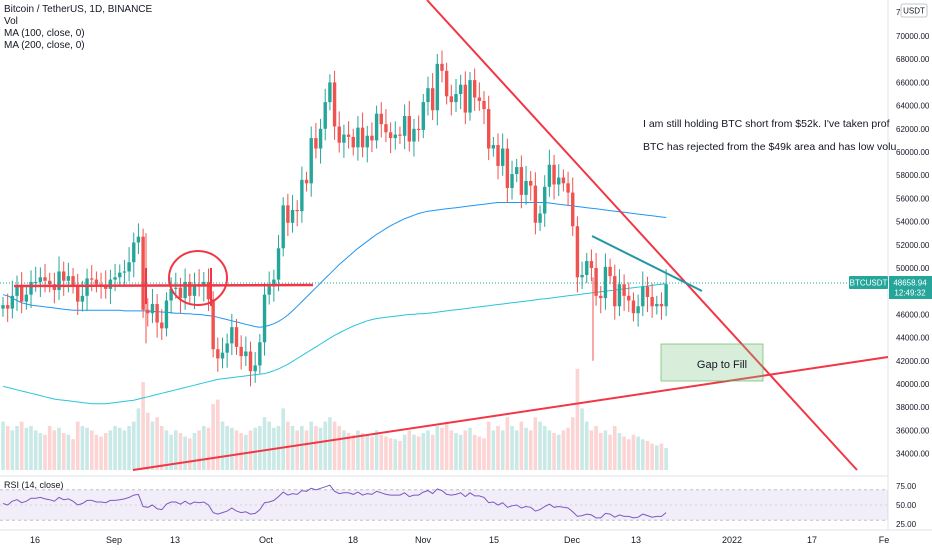 The image size is (932, 550). I want to click on time-tick-label: Fe, so click(884, 540).